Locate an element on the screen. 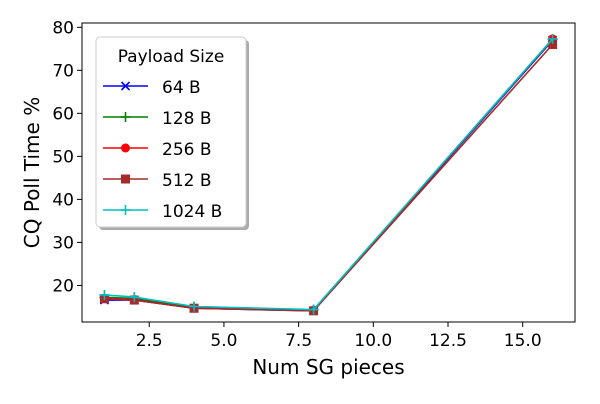 The image size is (600, 404). x-tick-label: 7.5 is located at coordinates (298, 341).